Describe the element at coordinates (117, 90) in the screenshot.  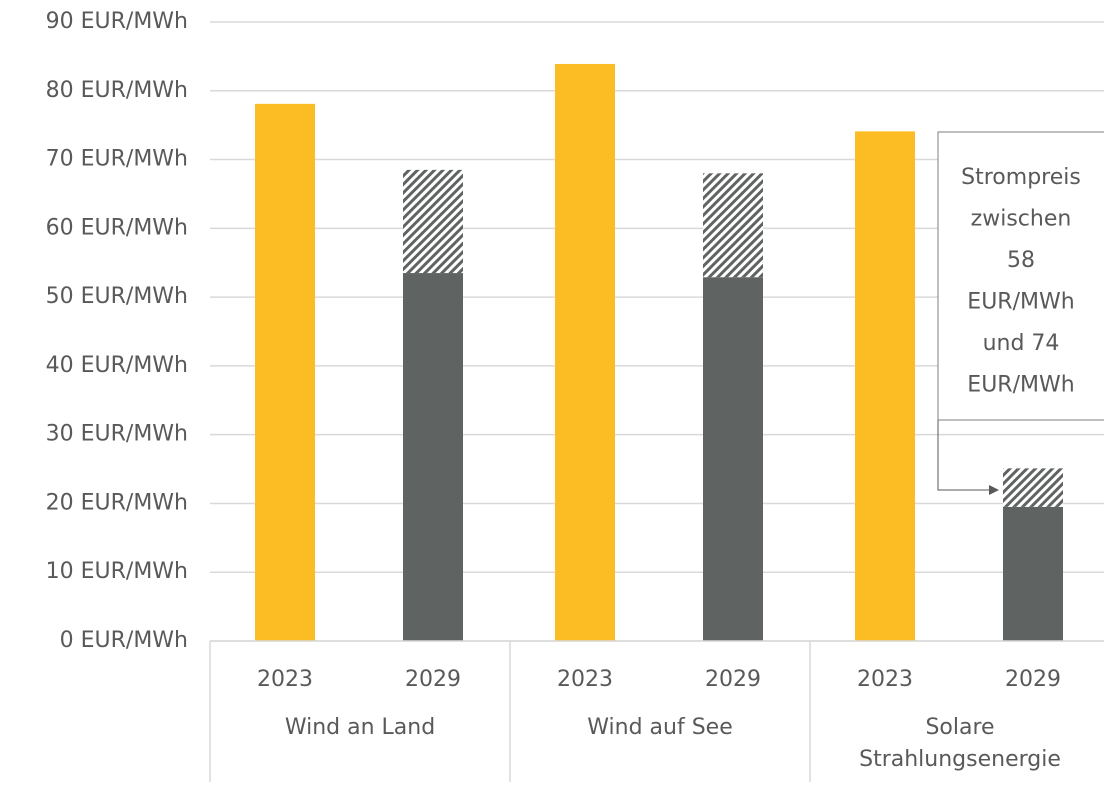
I see `y-tick-label: 80 EUR/MWh` at that location.